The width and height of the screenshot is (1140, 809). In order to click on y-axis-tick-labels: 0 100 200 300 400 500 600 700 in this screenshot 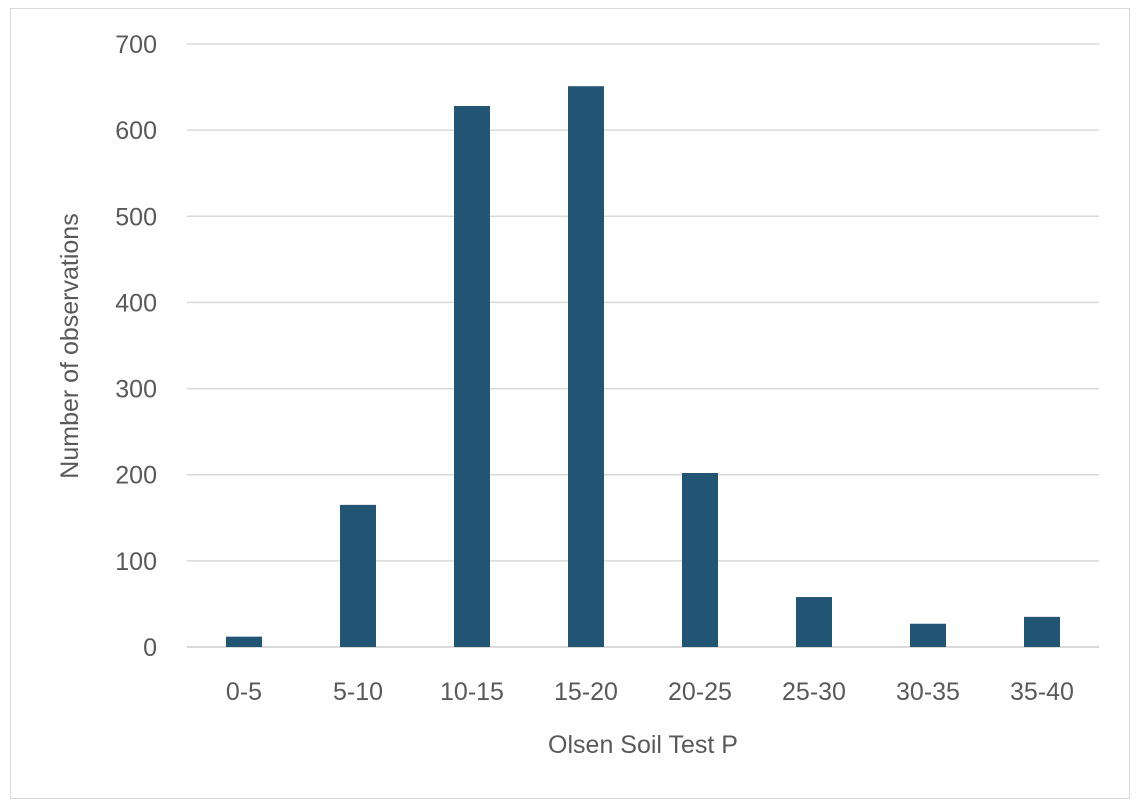, I will do `click(136, 346)`.